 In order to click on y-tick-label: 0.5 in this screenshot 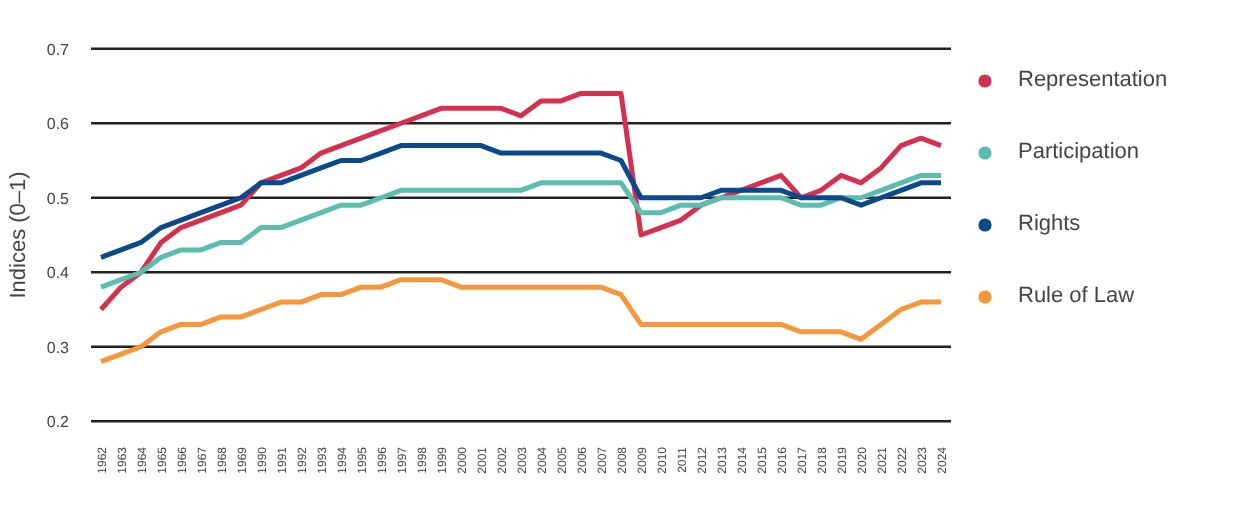, I will do `click(58, 198)`.